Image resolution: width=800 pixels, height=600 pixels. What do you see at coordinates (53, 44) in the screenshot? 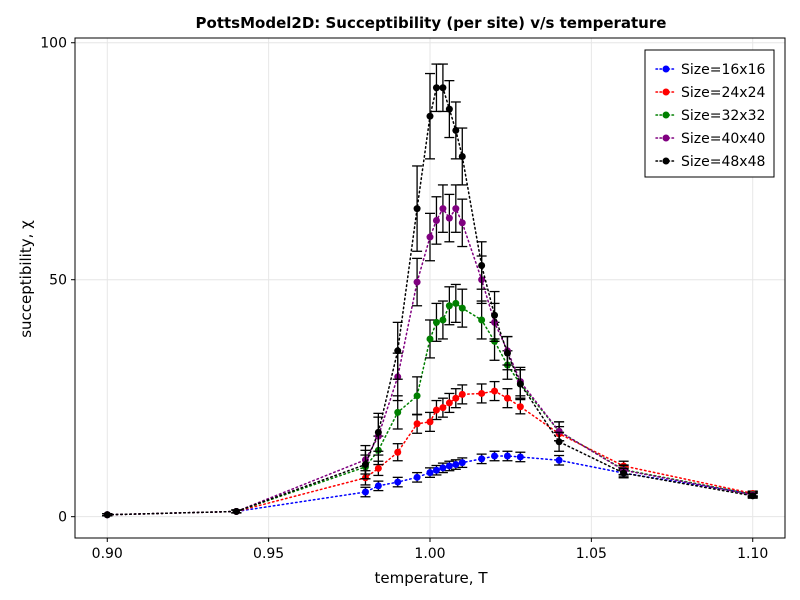
I see `y-tick-label: 100` at bounding box center [53, 44].